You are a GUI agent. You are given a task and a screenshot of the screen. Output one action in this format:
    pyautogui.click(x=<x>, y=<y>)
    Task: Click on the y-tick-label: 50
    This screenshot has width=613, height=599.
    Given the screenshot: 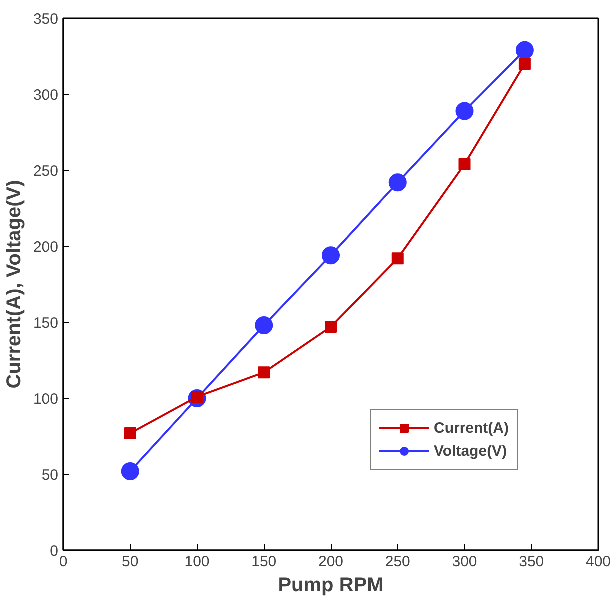 What is the action you would take?
    pyautogui.click(x=50, y=475)
    